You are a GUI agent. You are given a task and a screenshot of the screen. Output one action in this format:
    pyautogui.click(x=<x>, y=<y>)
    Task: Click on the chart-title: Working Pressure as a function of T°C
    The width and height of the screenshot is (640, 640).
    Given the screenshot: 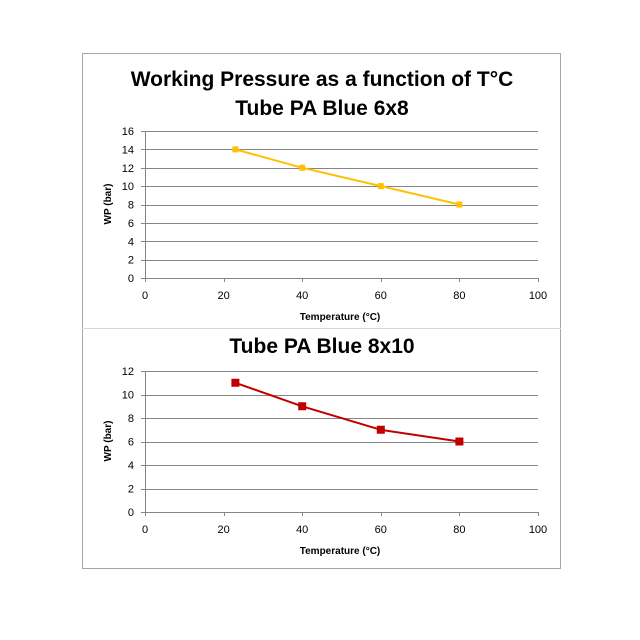 What is the action you would take?
    pyautogui.click(x=322, y=79)
    